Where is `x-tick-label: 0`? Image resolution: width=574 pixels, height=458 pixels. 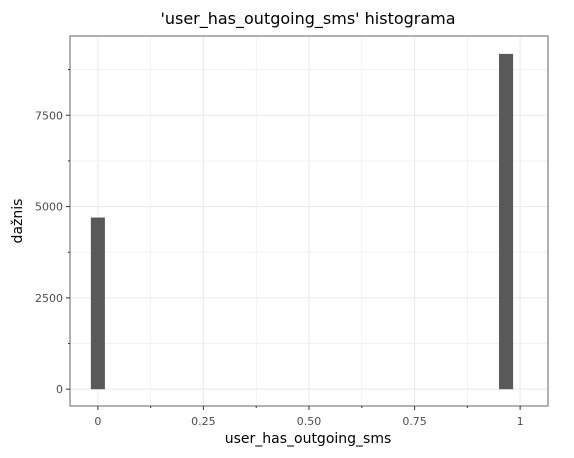
x-tick-label: 0 is located at coordinates (97, 421).